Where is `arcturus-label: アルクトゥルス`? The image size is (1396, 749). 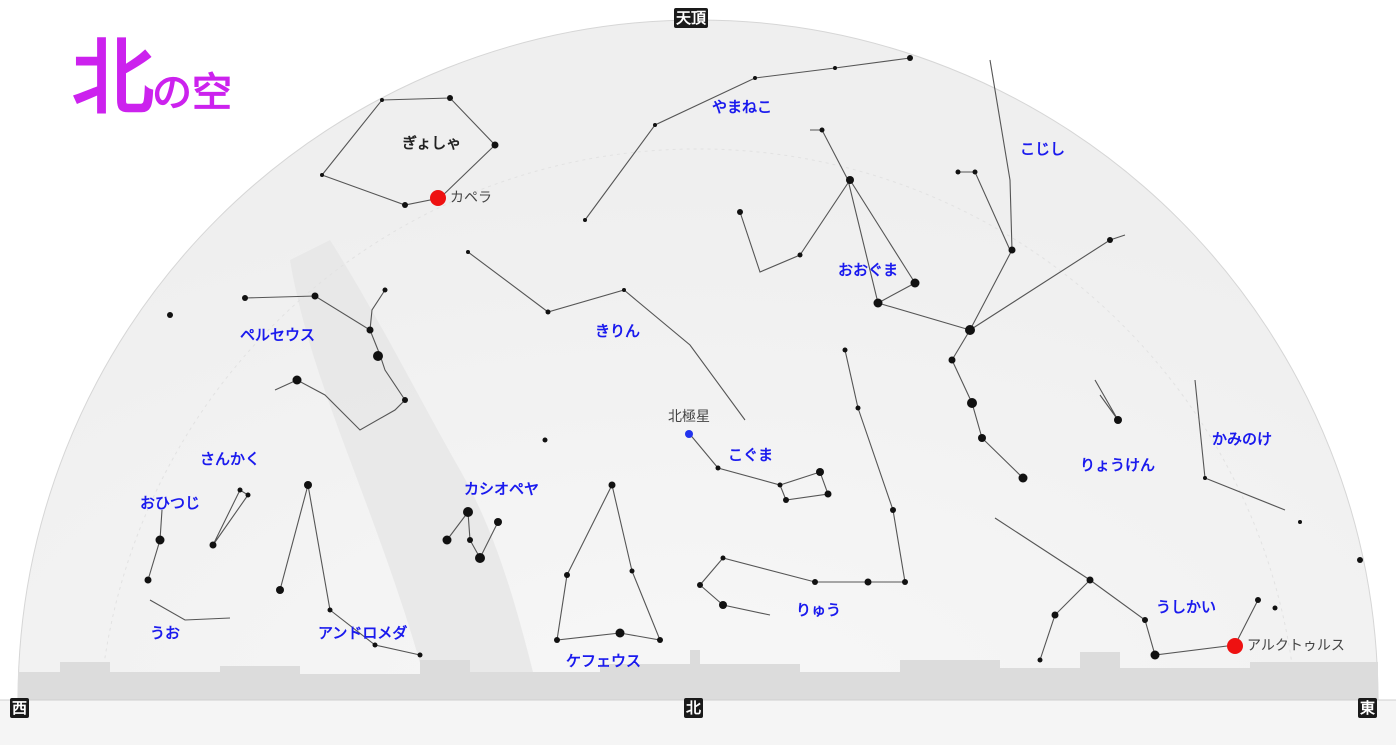
arcturus-label: アルクトゥルス is located at coordinates (1296, 646).